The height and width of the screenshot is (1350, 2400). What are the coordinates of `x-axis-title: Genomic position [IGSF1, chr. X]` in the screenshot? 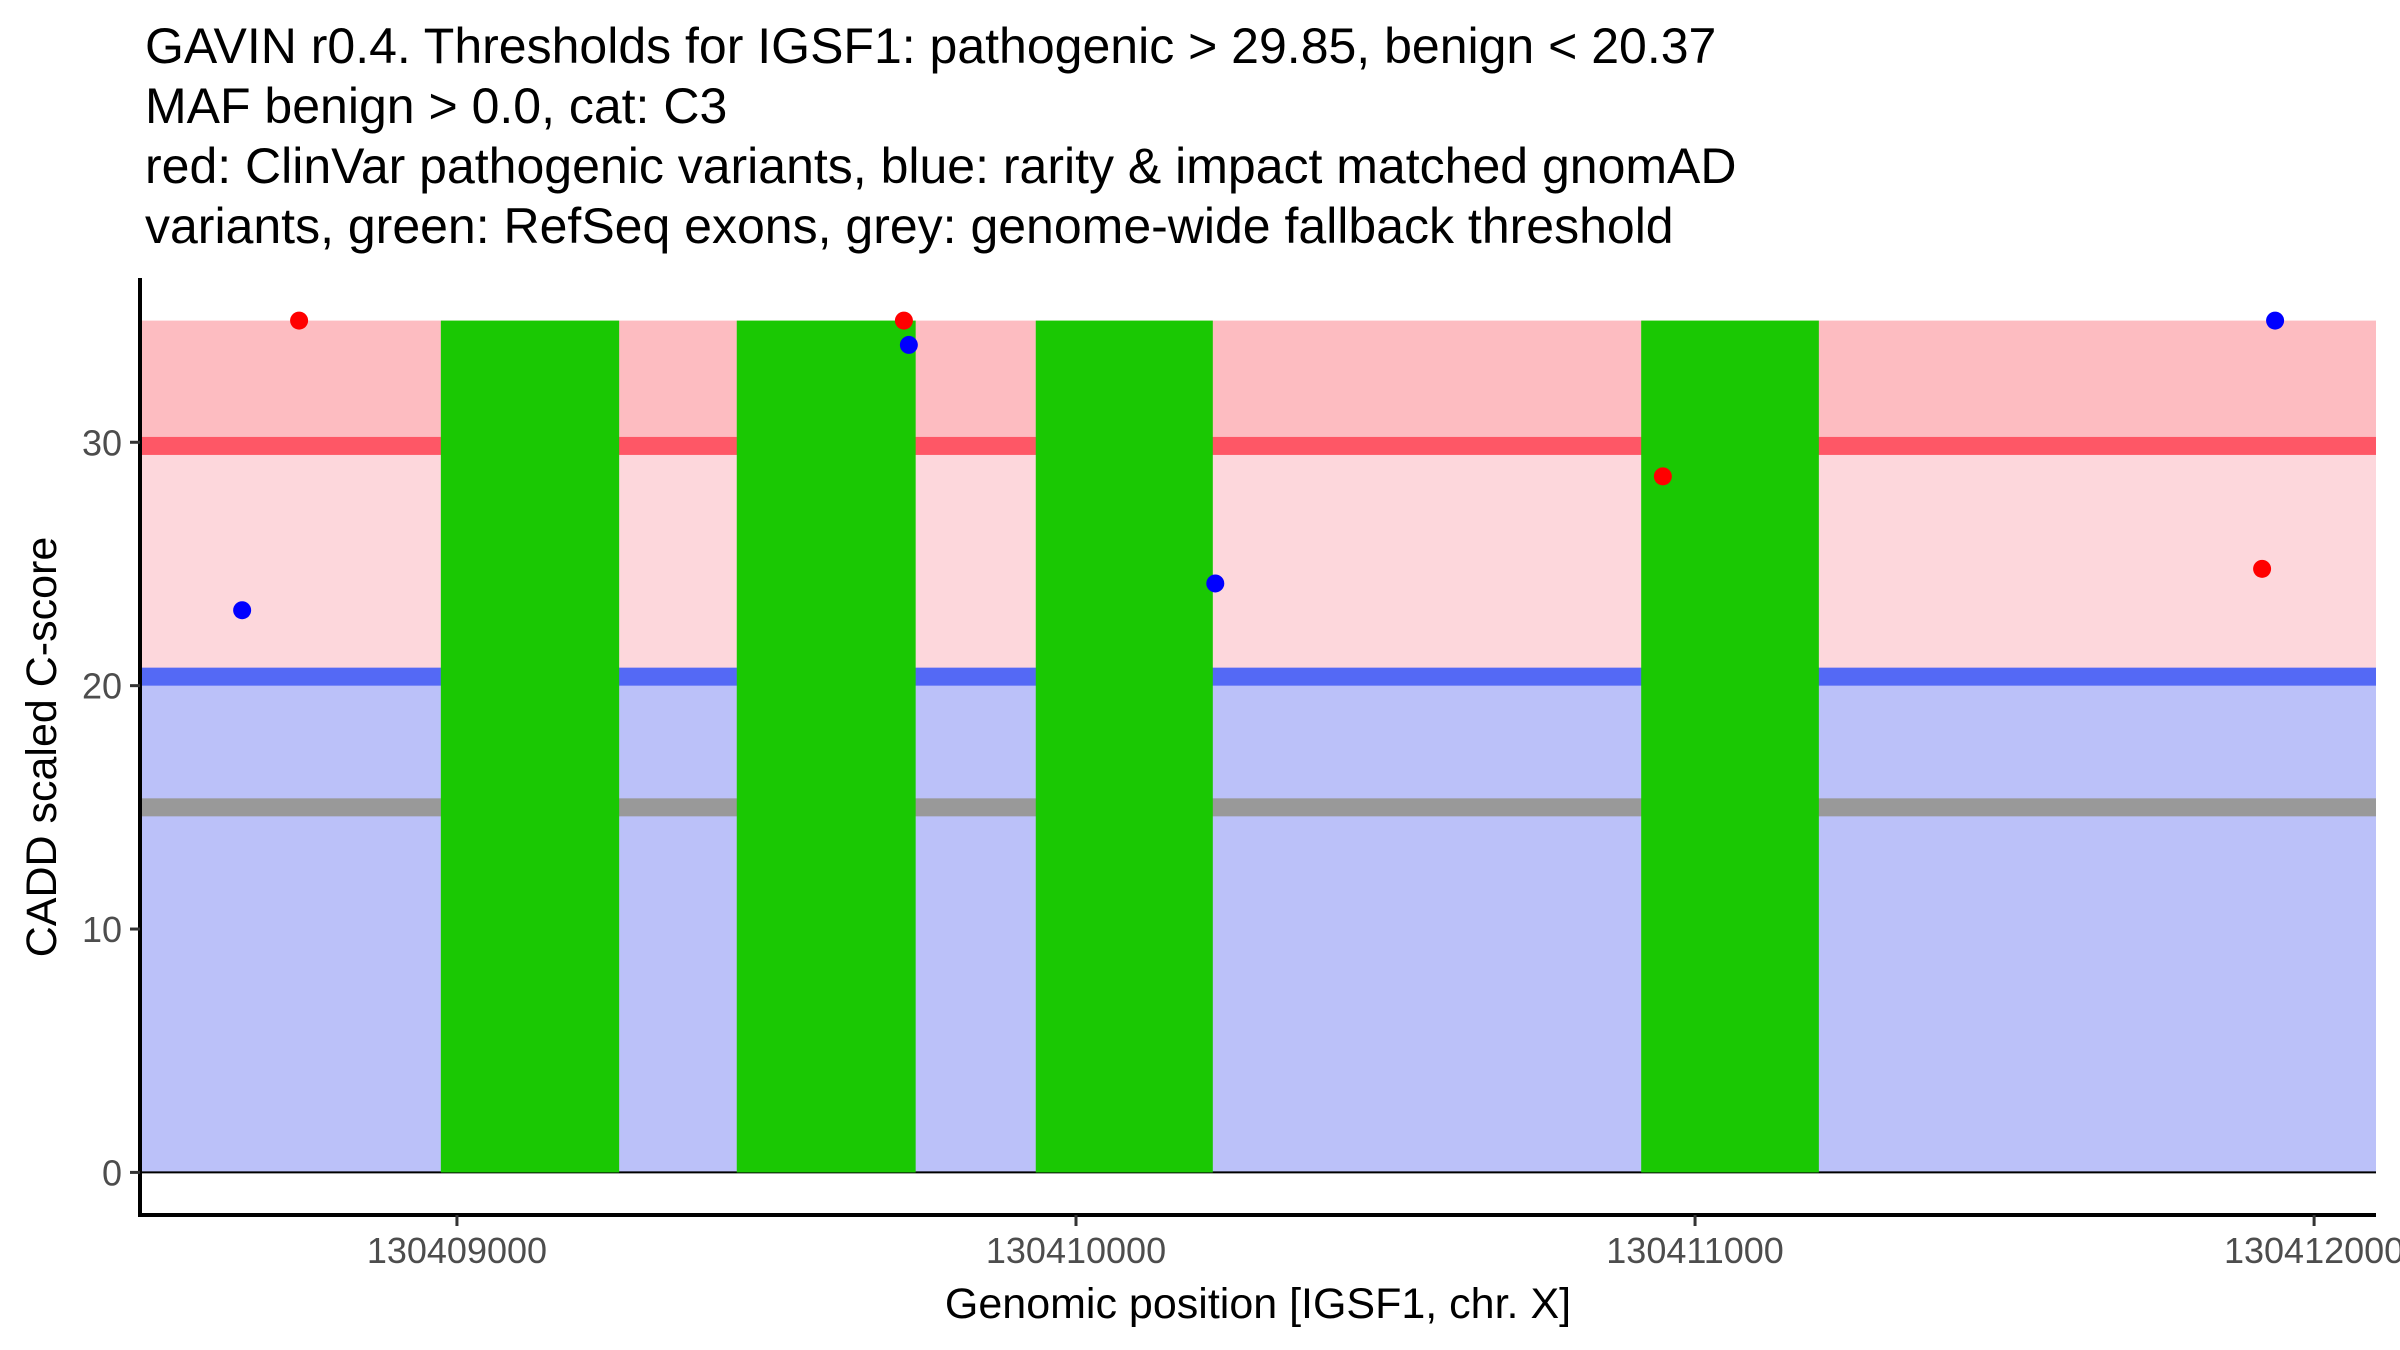 It's located at (1258, 1304).